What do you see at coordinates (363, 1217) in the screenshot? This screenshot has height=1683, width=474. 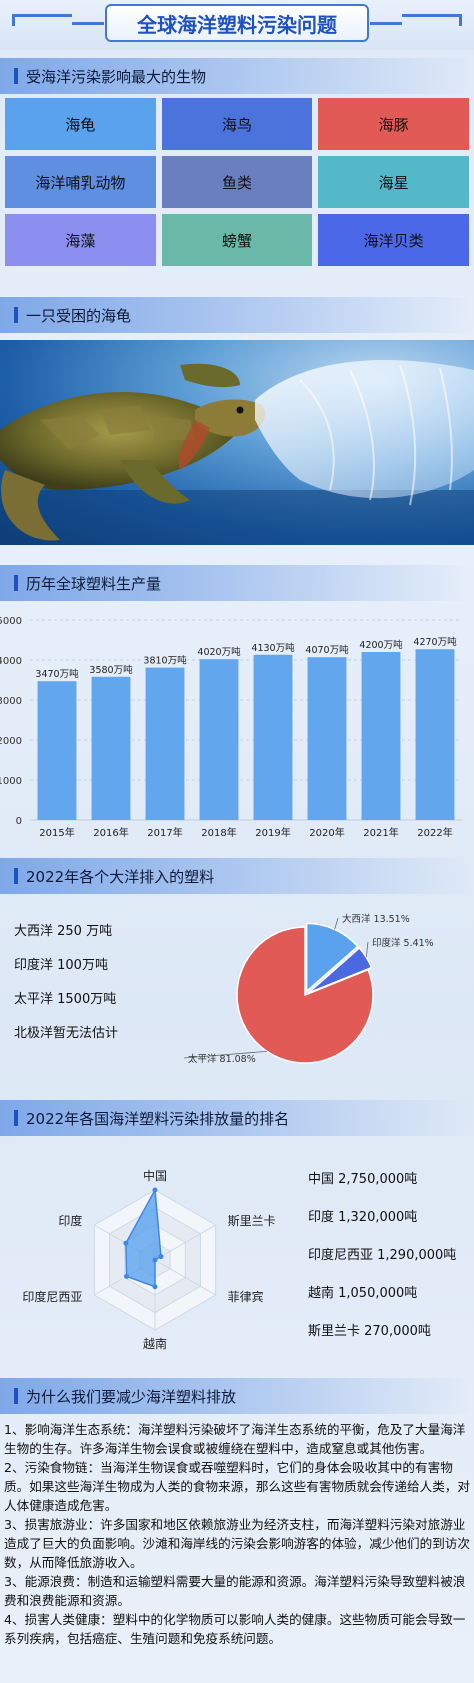 I see `ranking-item: 印度 1,320,000吨` at bounding box center [363, 1217].